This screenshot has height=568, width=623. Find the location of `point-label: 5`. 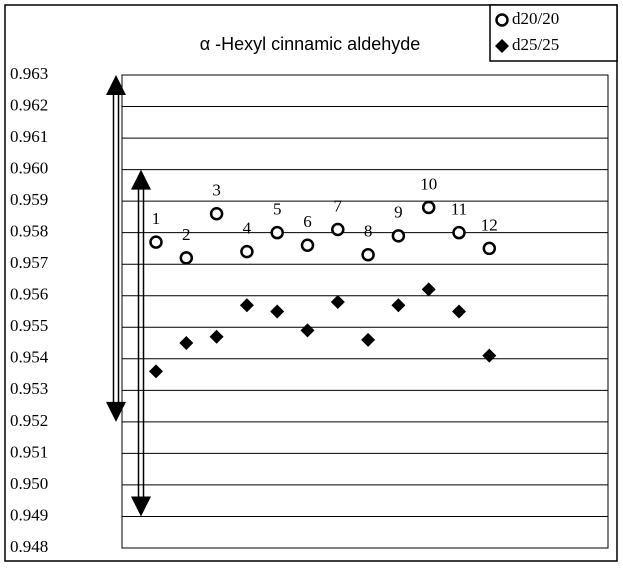

point-label: 5 is located at coordinates (277, 209).